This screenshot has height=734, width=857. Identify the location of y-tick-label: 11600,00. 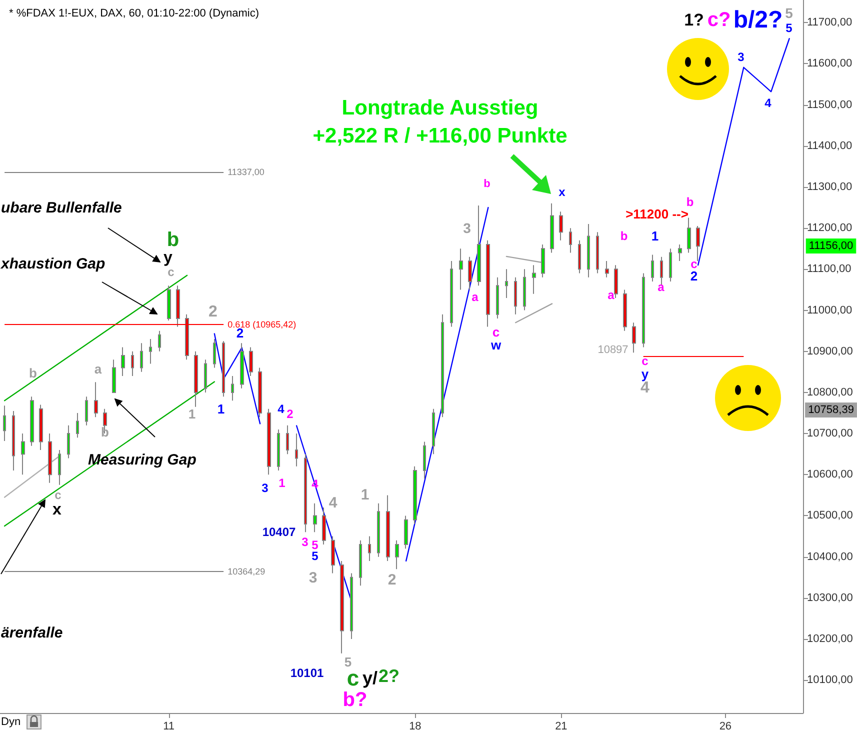
(829, 64).